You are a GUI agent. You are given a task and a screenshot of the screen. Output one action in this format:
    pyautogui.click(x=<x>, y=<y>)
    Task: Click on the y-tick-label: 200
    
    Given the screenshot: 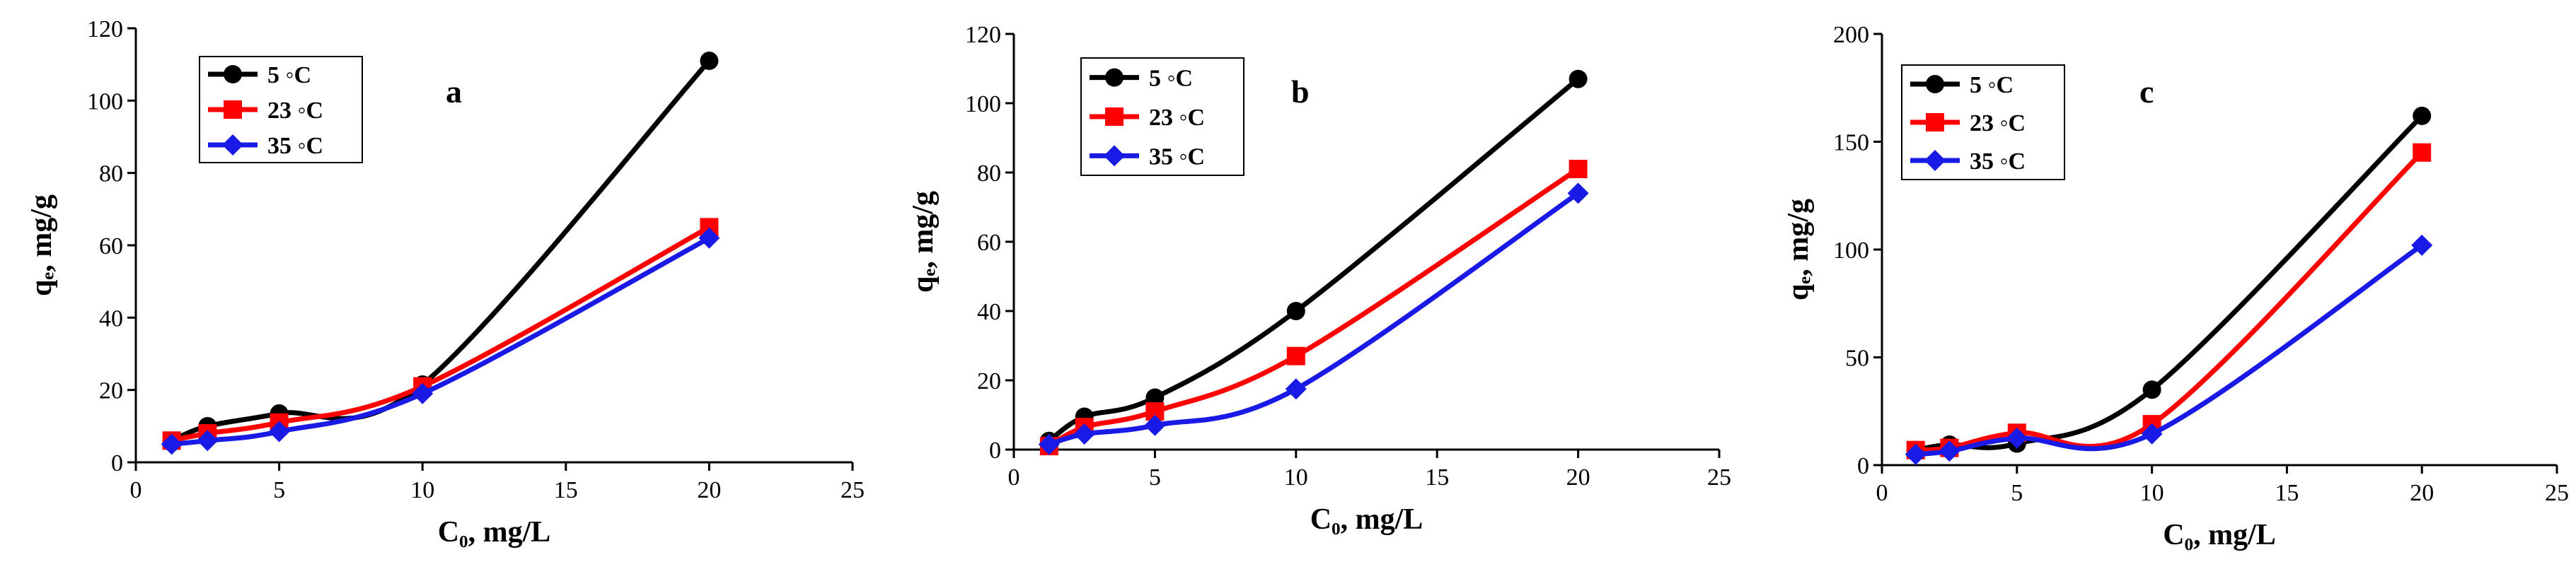 What is the action you would take?
    pyautogui.click(x=1851, y=35)
    